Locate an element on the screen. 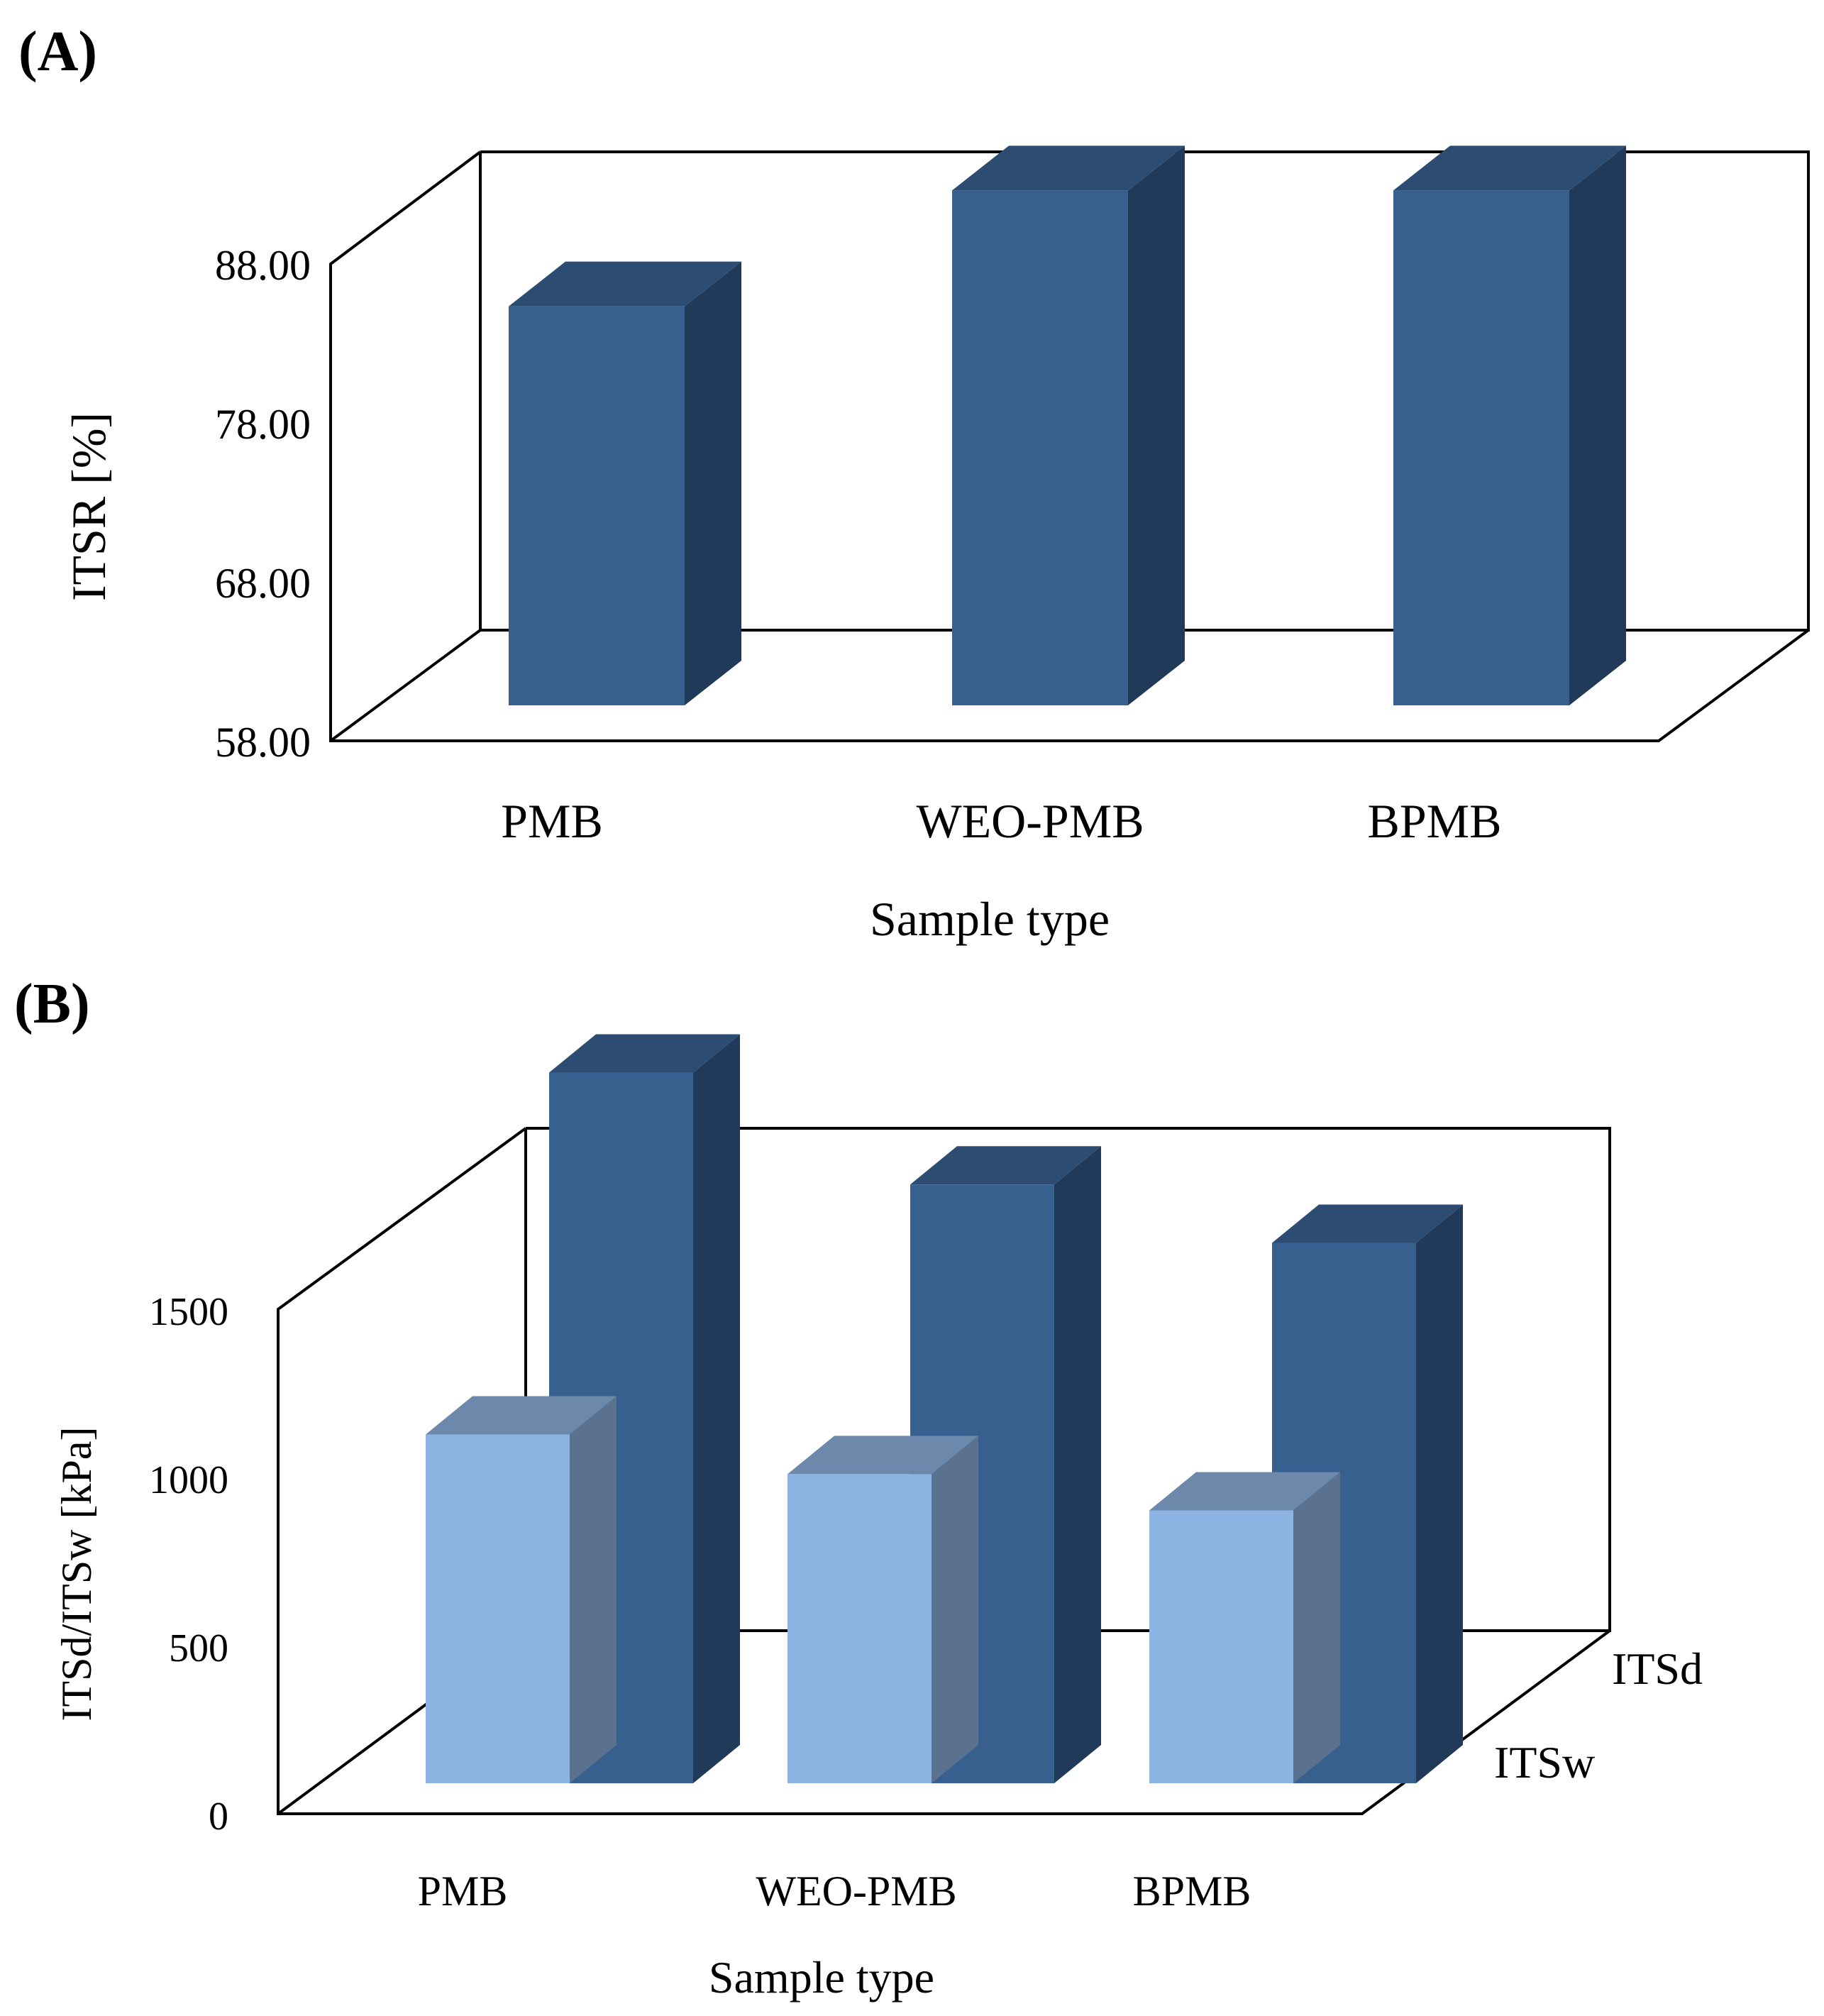 The image size is (1824, 2016). y-axis-title: ITSR [%] is located at coordinates (89, 506).